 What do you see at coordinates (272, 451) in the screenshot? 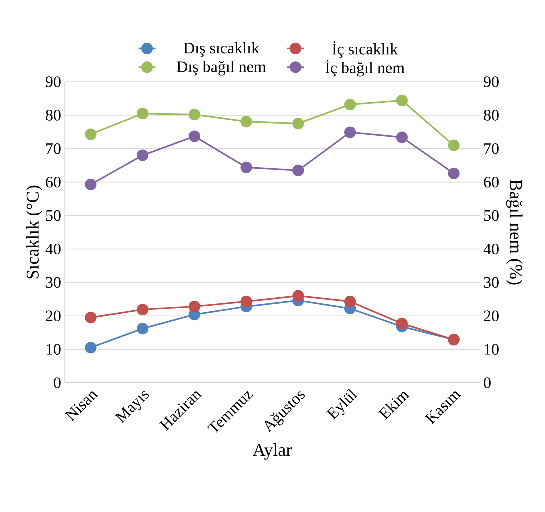
I see `x-axis-title: Aylar` at bounding box center [272, 451].